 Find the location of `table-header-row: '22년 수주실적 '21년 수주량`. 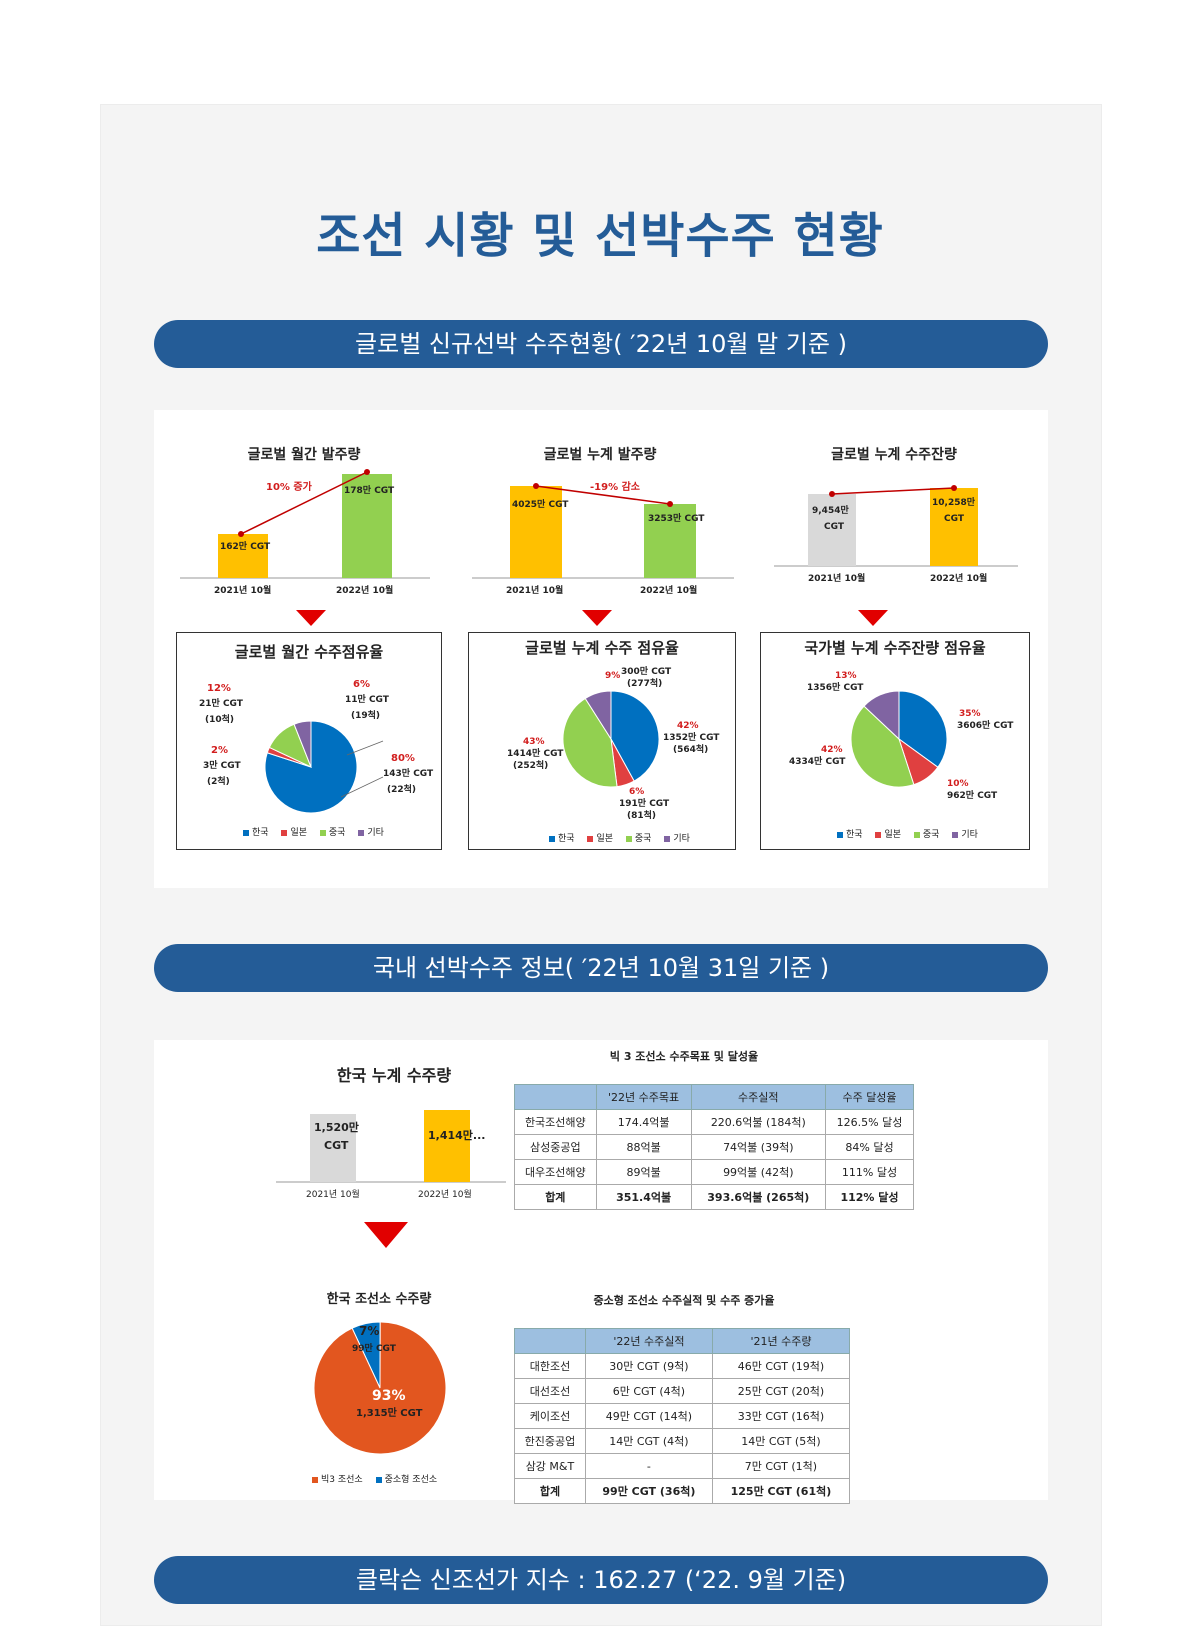

table-header-row: '22년 수주실적 '21년 수주량 is located at coordinates (682, 1341).